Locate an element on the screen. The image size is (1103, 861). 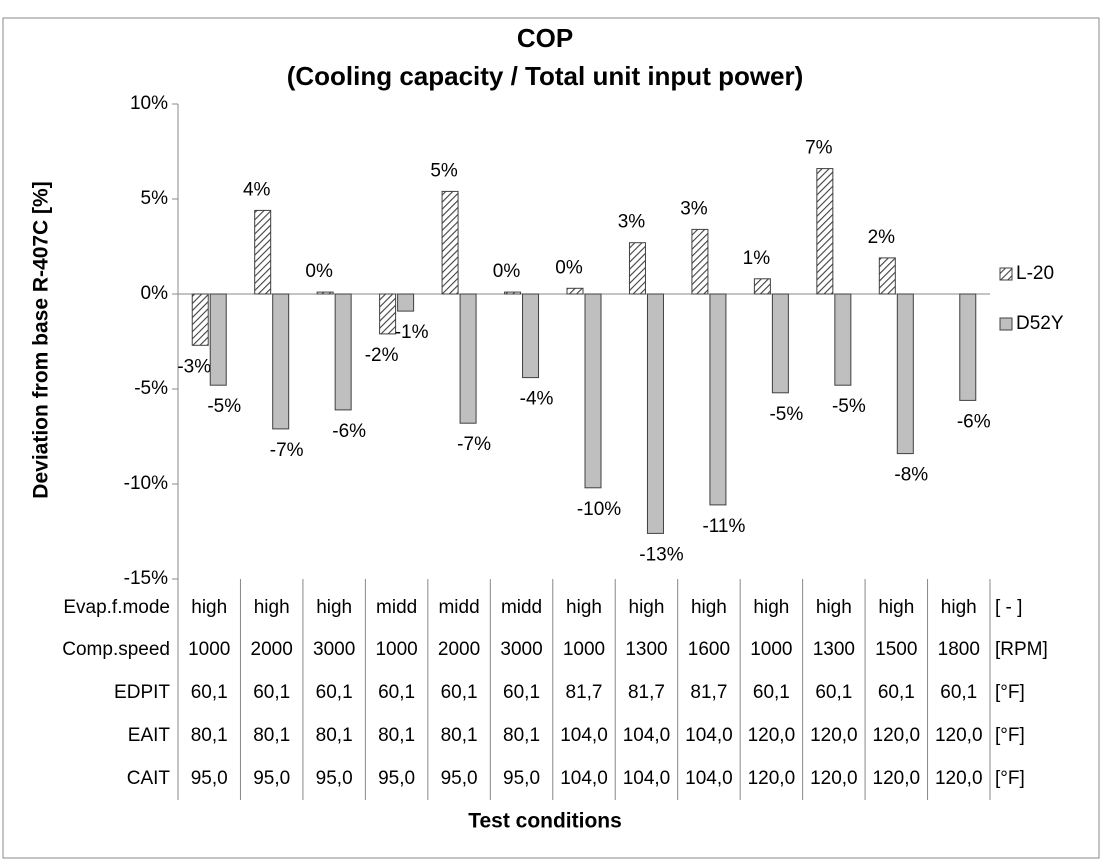
table-cell: 1500 is located at coordinates (896, 649).